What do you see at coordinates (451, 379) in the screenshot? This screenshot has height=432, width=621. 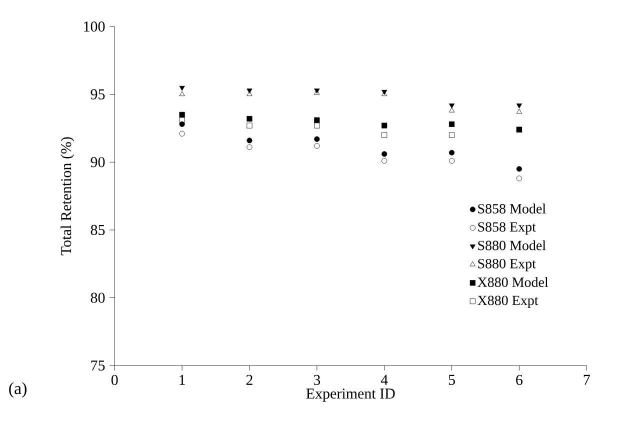 I see `x-tick-label: 5` at bounding box center [451, 379].